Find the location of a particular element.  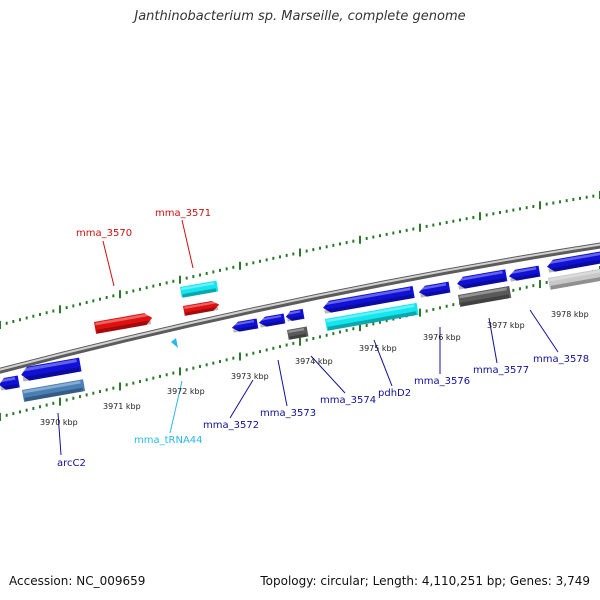

accession-text: Accession: NC_009659 is located at coordinates (77, 581).